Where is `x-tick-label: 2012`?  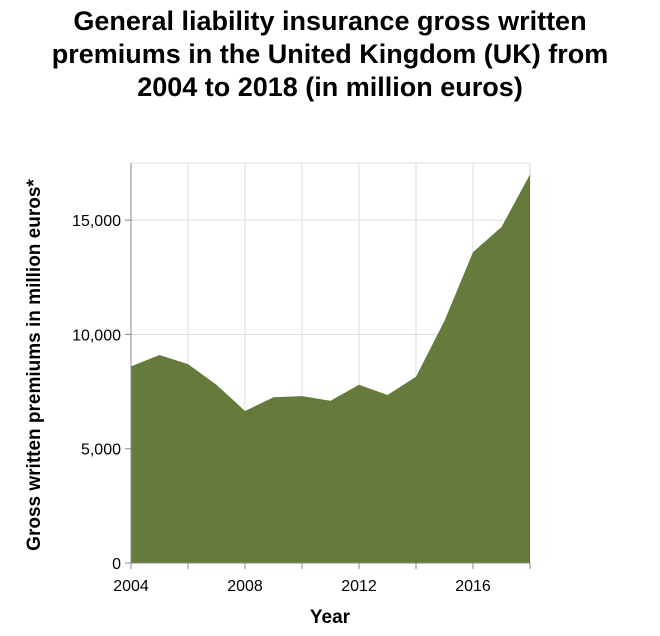
x-tick-label: 2012 is located at coordinates (359, 586).